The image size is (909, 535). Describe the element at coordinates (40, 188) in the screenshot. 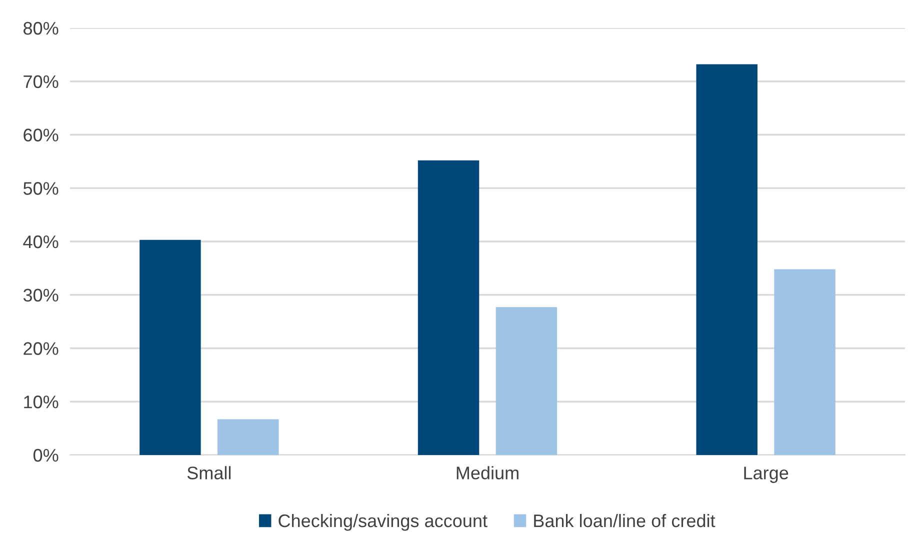

I see `y-tick-label: 50%` at that location.